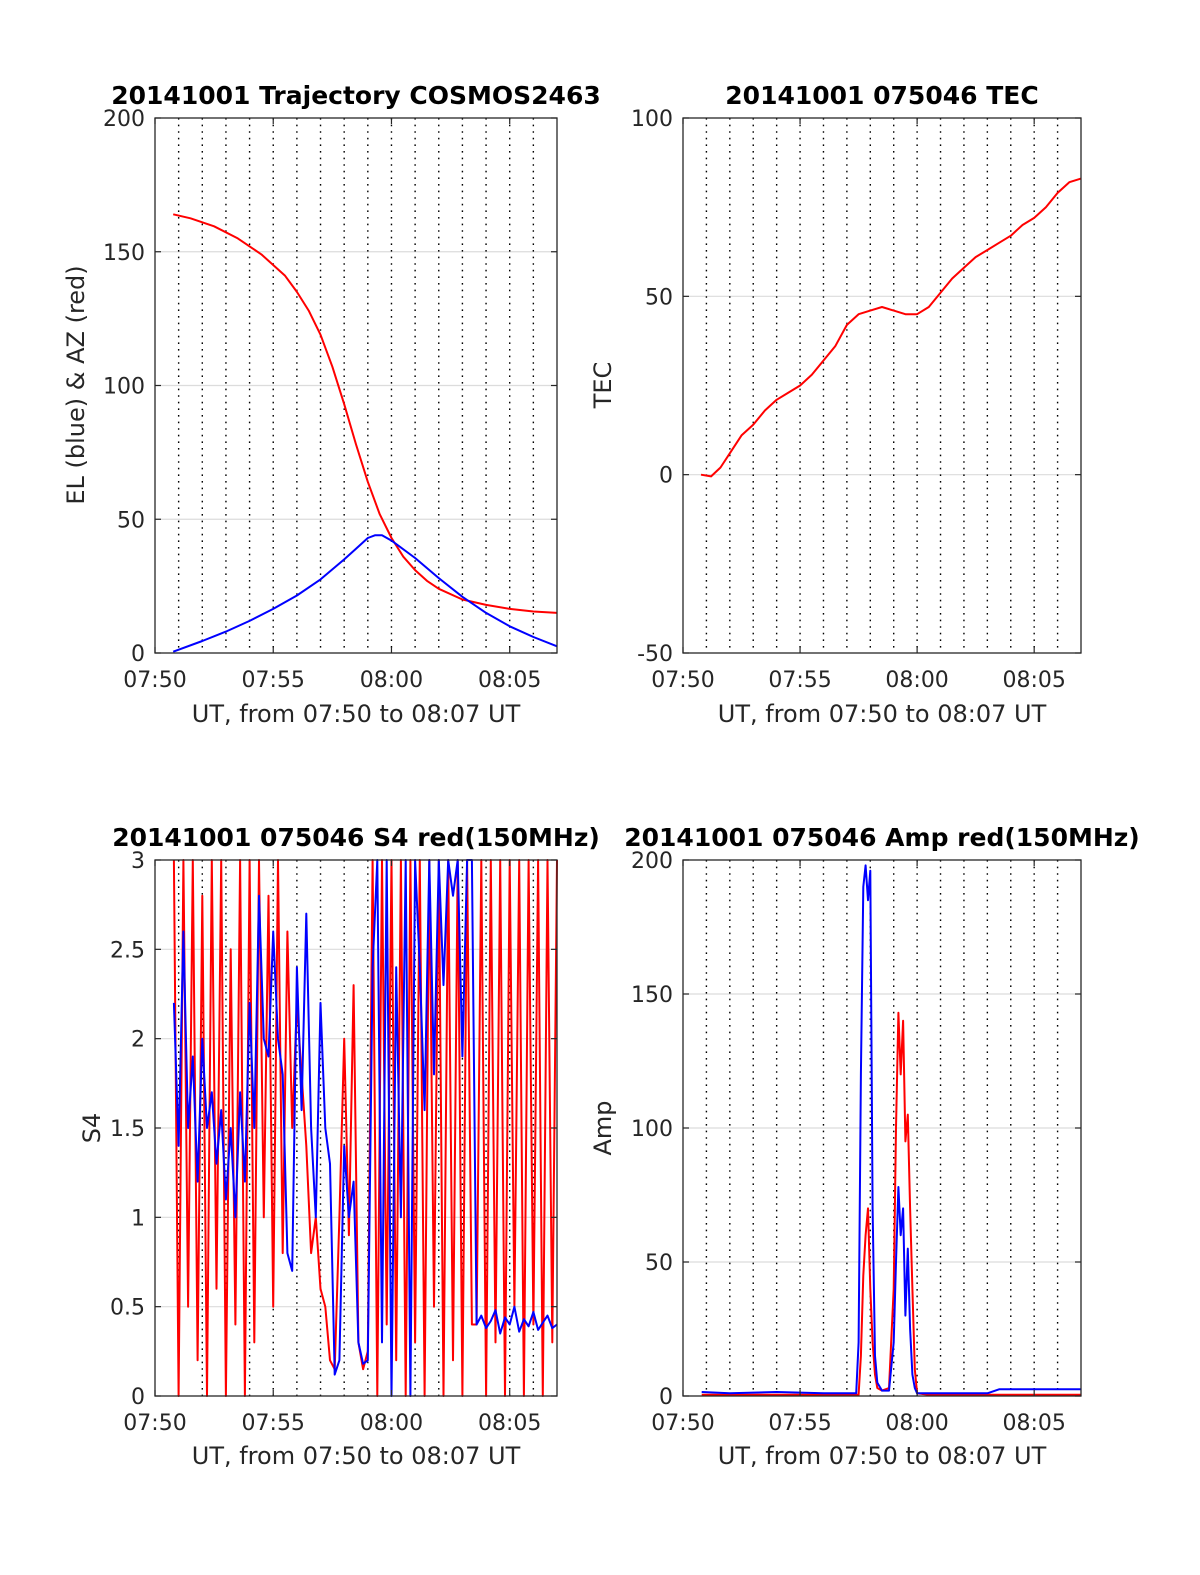  I want to click on trajectory-x-axis-label: UT, from 07:50 to 08:07 UT, so click(356, 714).